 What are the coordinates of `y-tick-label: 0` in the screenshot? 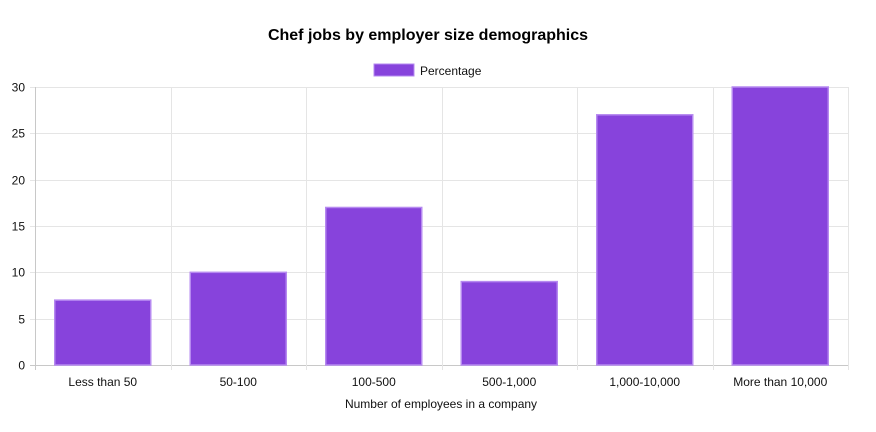 It's located at (21, 366).